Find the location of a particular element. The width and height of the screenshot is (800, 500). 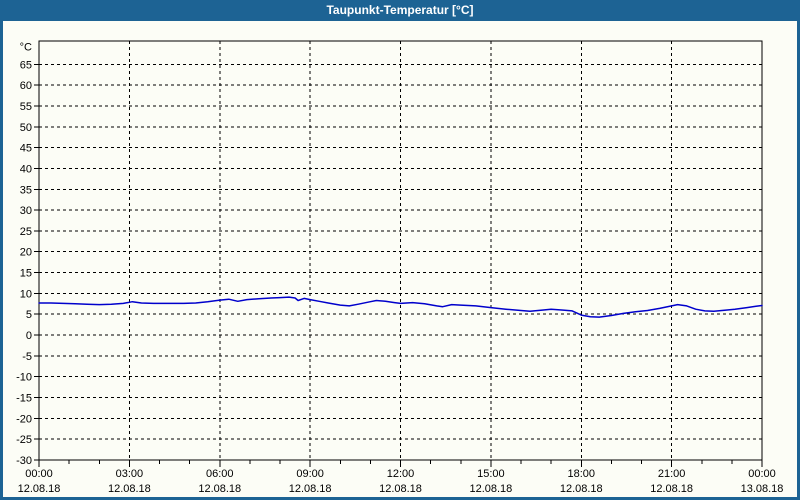

y-tick-label: 25 is located at coordinates (26, 232).